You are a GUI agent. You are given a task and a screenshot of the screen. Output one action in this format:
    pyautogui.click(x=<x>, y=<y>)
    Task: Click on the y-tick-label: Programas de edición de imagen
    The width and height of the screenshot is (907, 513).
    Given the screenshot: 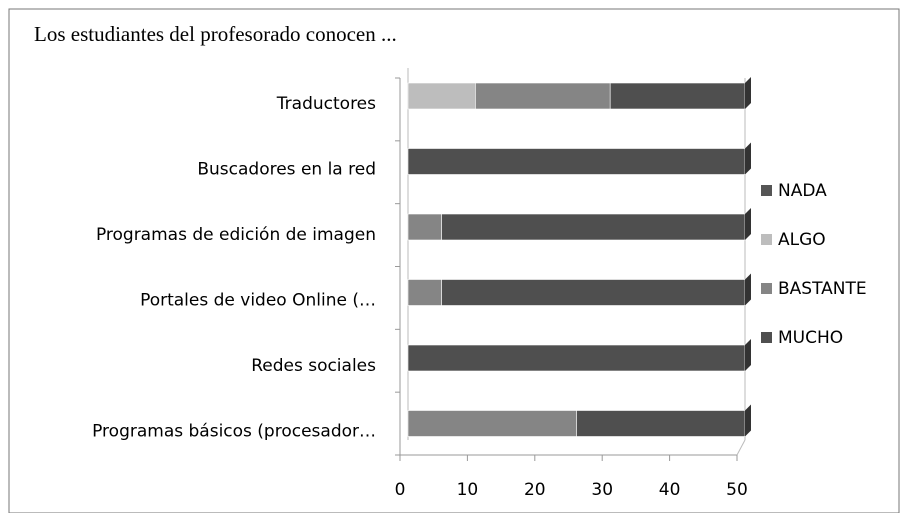 What is the action you would take?
    pyautogui.click(x=236, y=235)
    